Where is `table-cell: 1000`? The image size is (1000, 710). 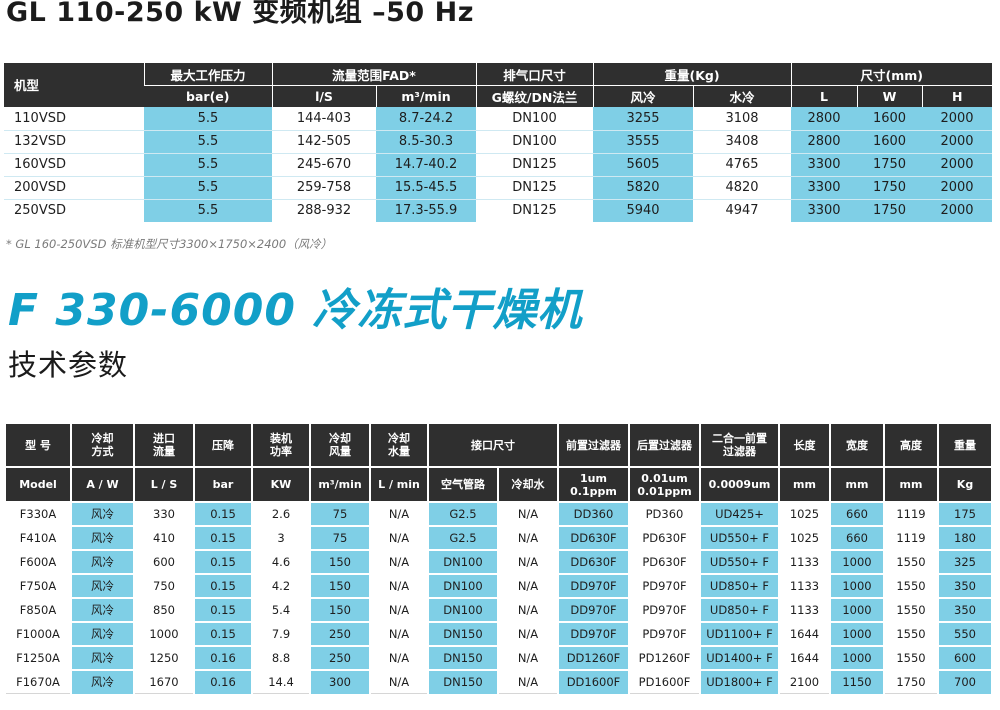
table-cell: 1000 is located at coordinates (163, 634).